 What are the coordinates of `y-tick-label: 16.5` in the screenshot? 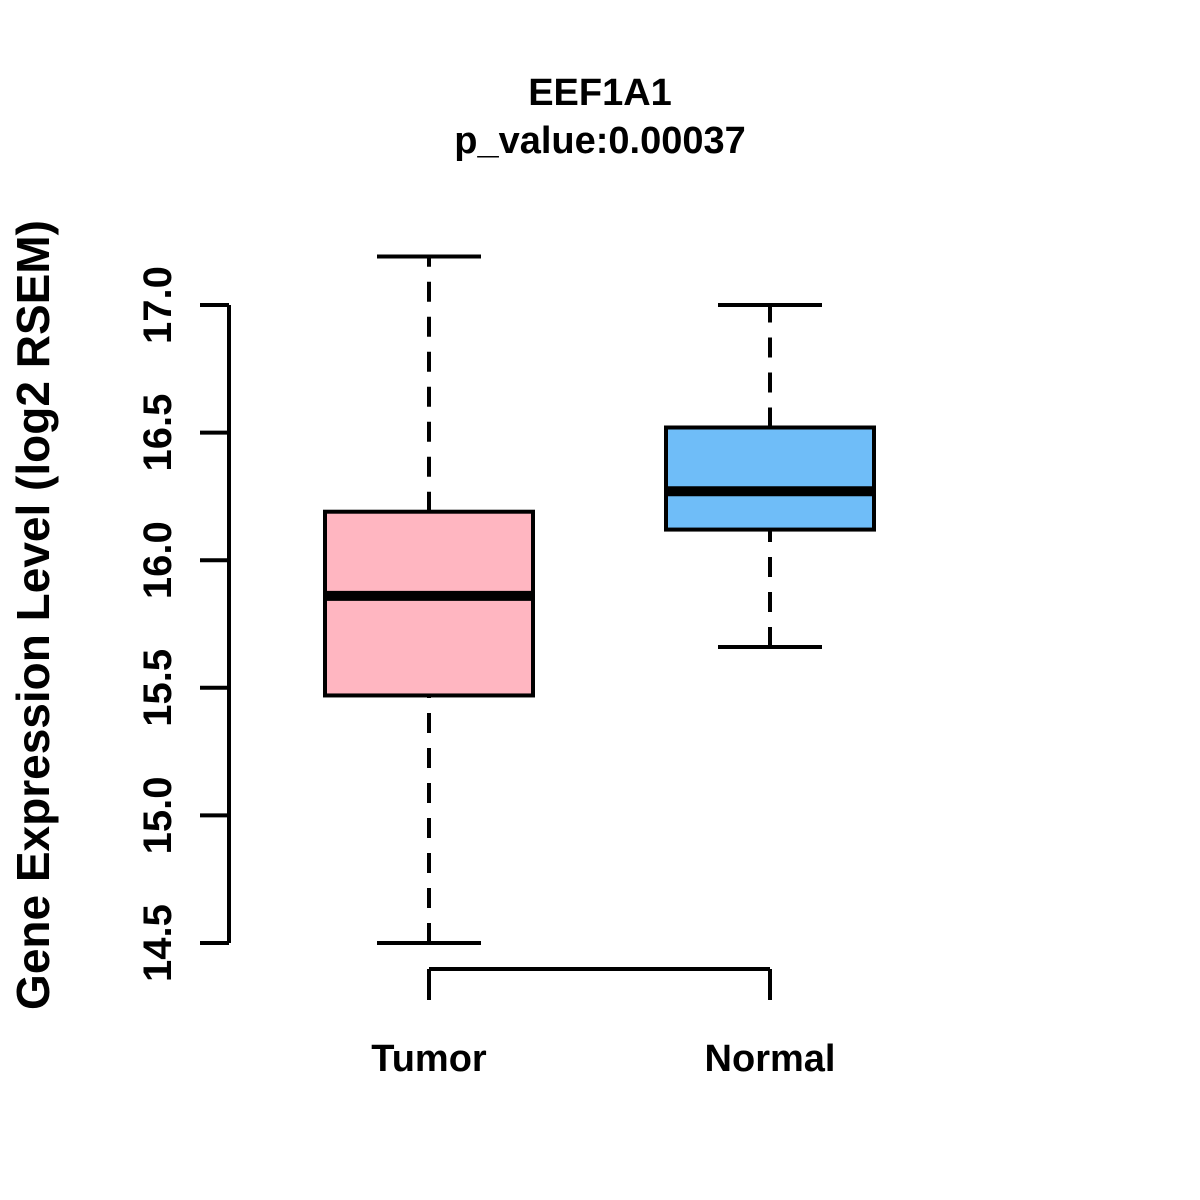 It's located at (158, 433).